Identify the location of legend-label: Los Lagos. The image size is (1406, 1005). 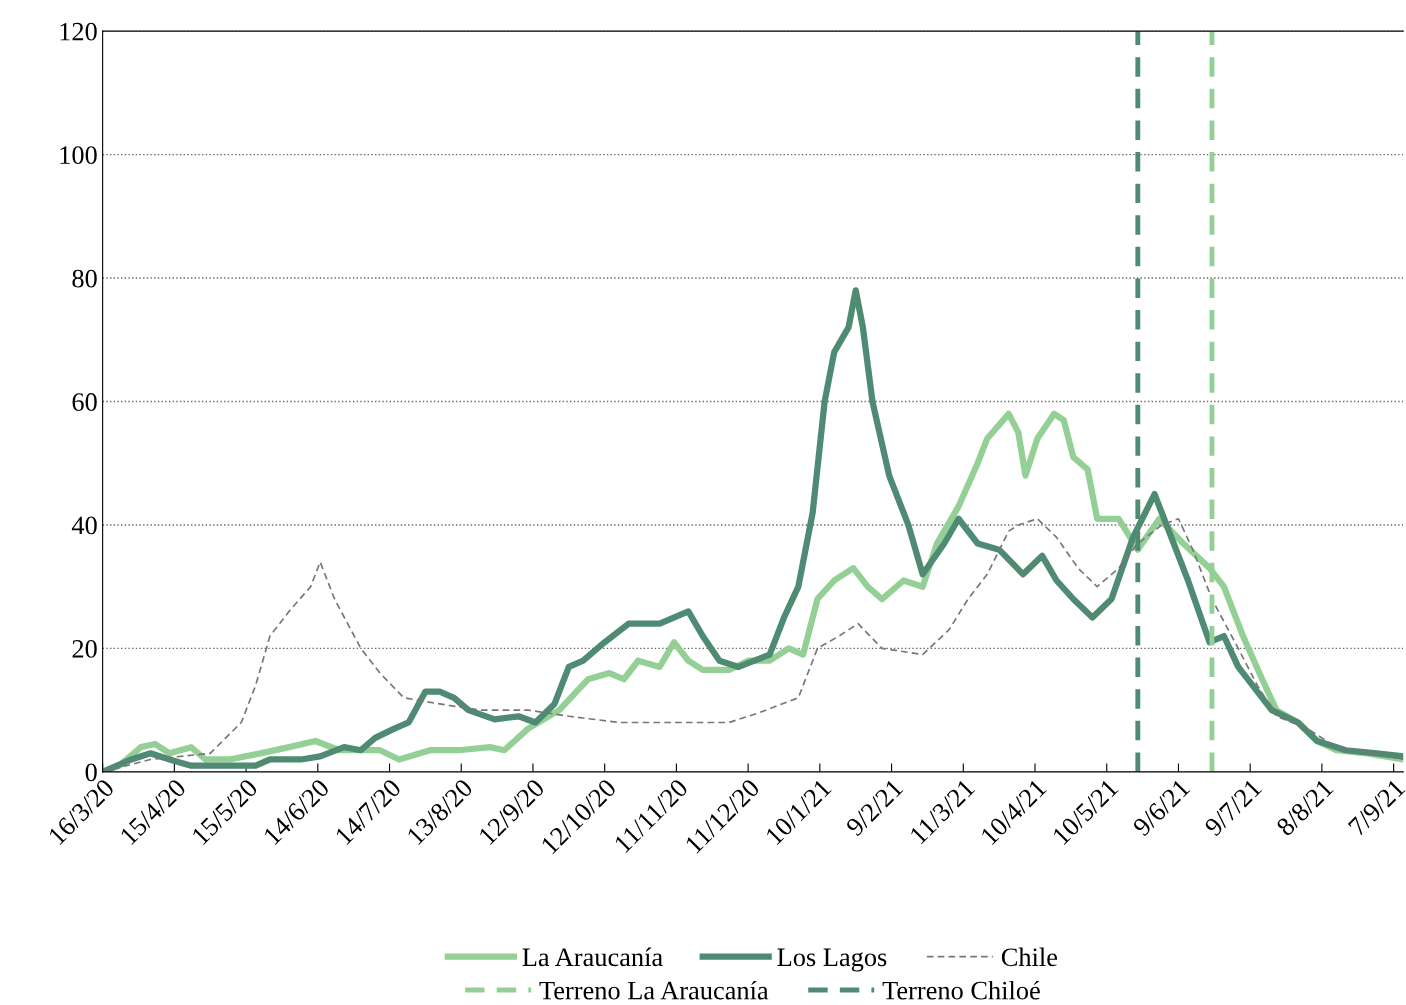
(832, 960).